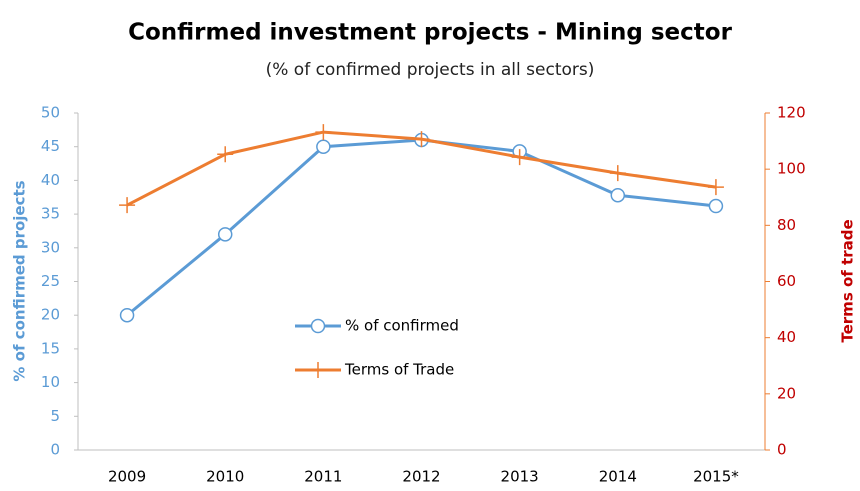 Image resolution: width=860 pixels, height=491 pixels. I want to click on legend-label: % of confirmed, so click(402, 326).